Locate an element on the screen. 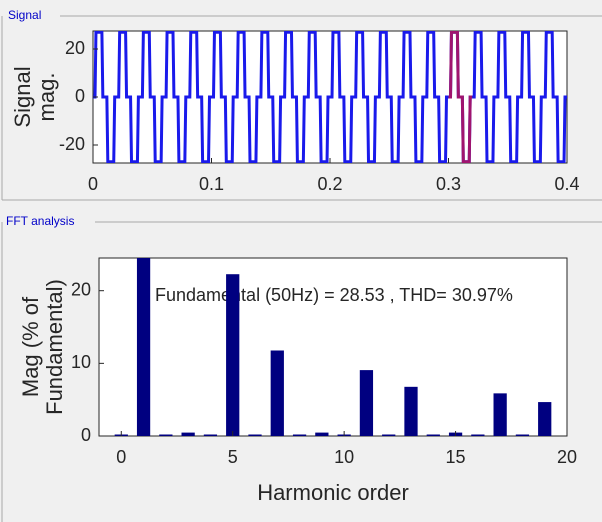  x-axis-label: Harmonic order is located at coordinates (333, 492).